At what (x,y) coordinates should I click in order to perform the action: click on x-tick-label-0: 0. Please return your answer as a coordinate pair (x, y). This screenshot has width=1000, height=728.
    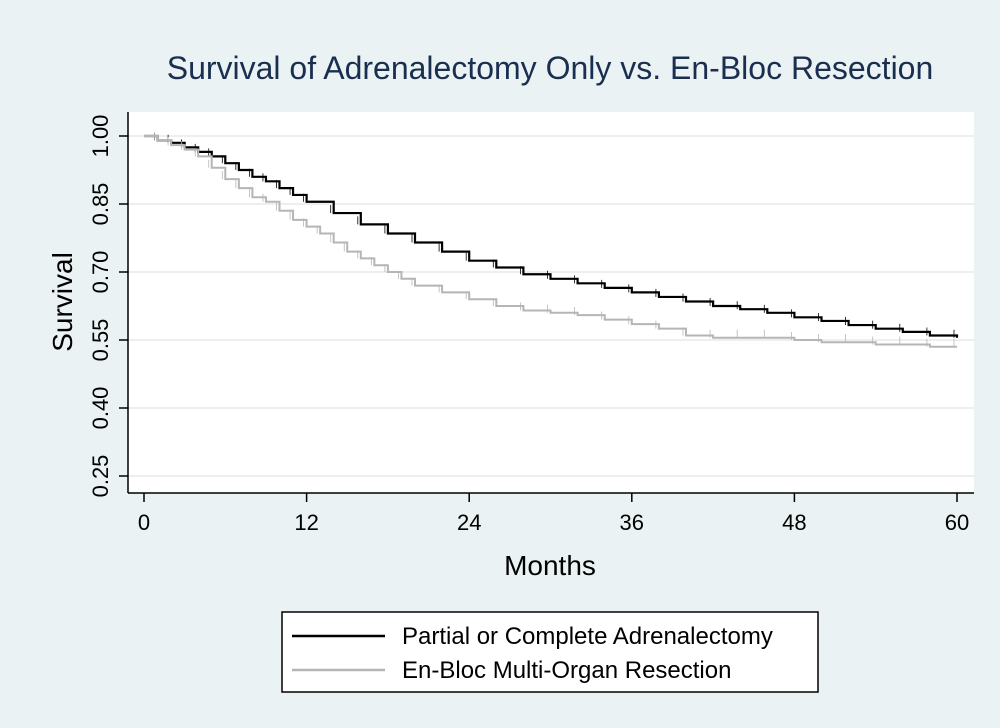
    Looking at the image, I should click on (144, 522).